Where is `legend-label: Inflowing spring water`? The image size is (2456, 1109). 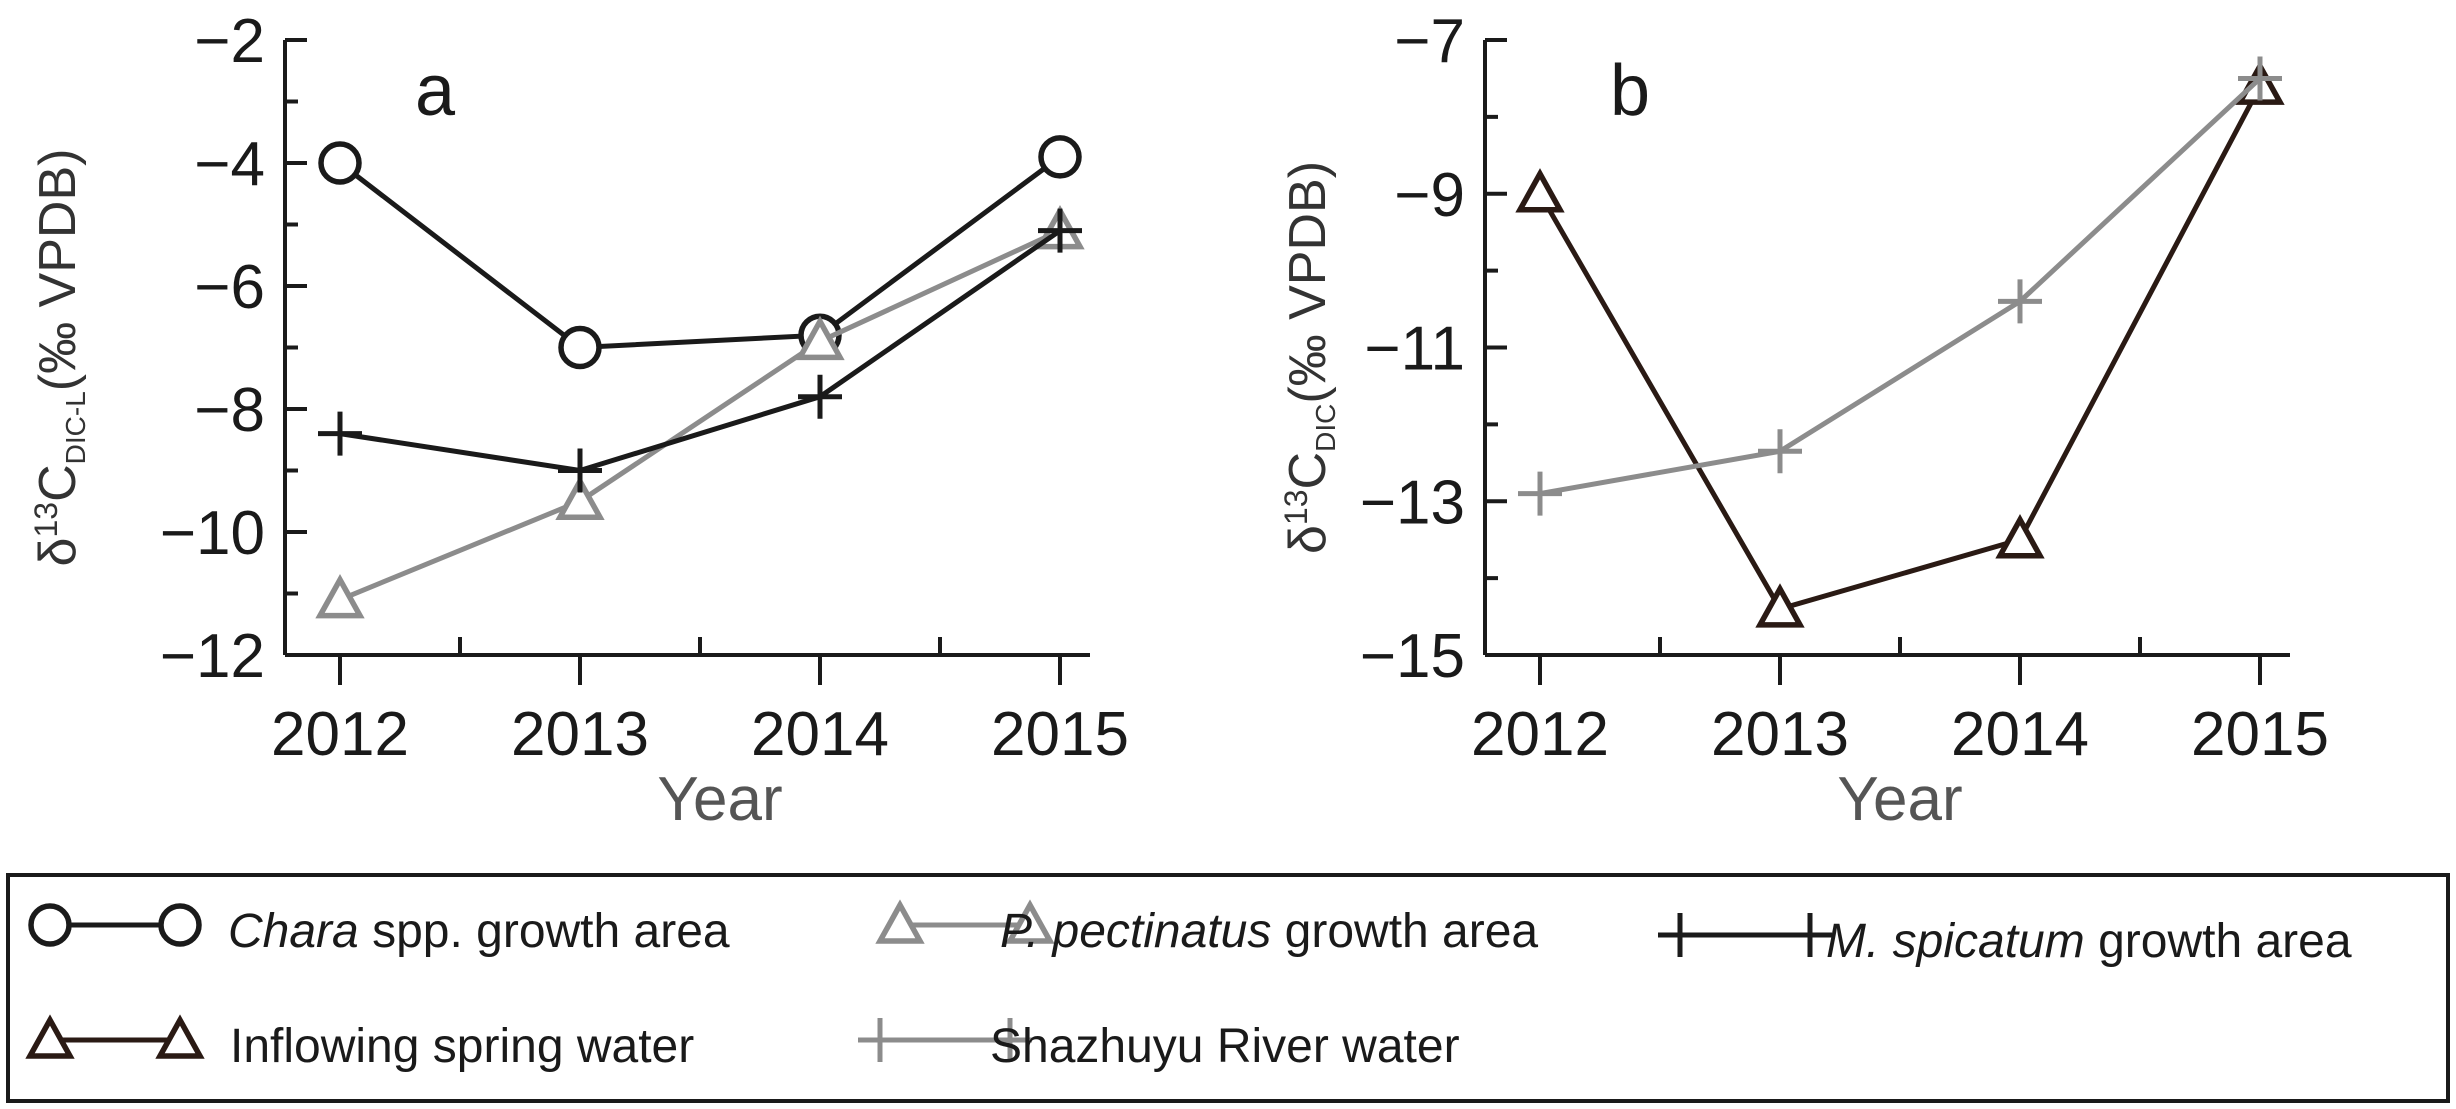
legend-label: Inflowing spring water is located at coordinates (462, 1046).